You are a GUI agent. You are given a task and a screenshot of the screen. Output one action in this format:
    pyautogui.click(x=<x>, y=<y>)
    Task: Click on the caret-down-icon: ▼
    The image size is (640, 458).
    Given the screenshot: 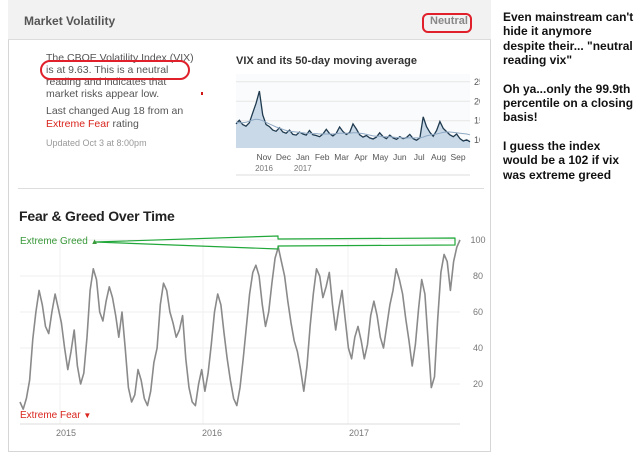 What is the action you would take?
    pyautogui.click(x=87, y=415)
    